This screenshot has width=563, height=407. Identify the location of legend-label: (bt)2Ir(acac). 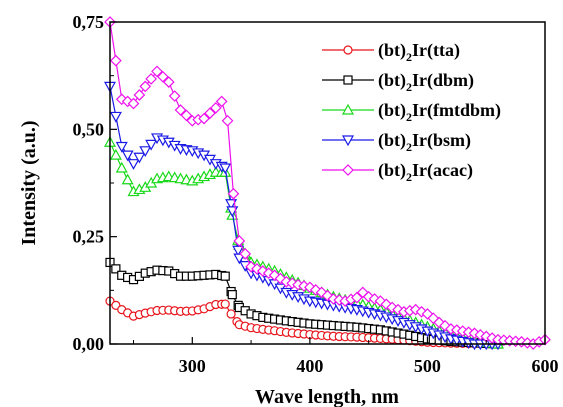
(425, 172).